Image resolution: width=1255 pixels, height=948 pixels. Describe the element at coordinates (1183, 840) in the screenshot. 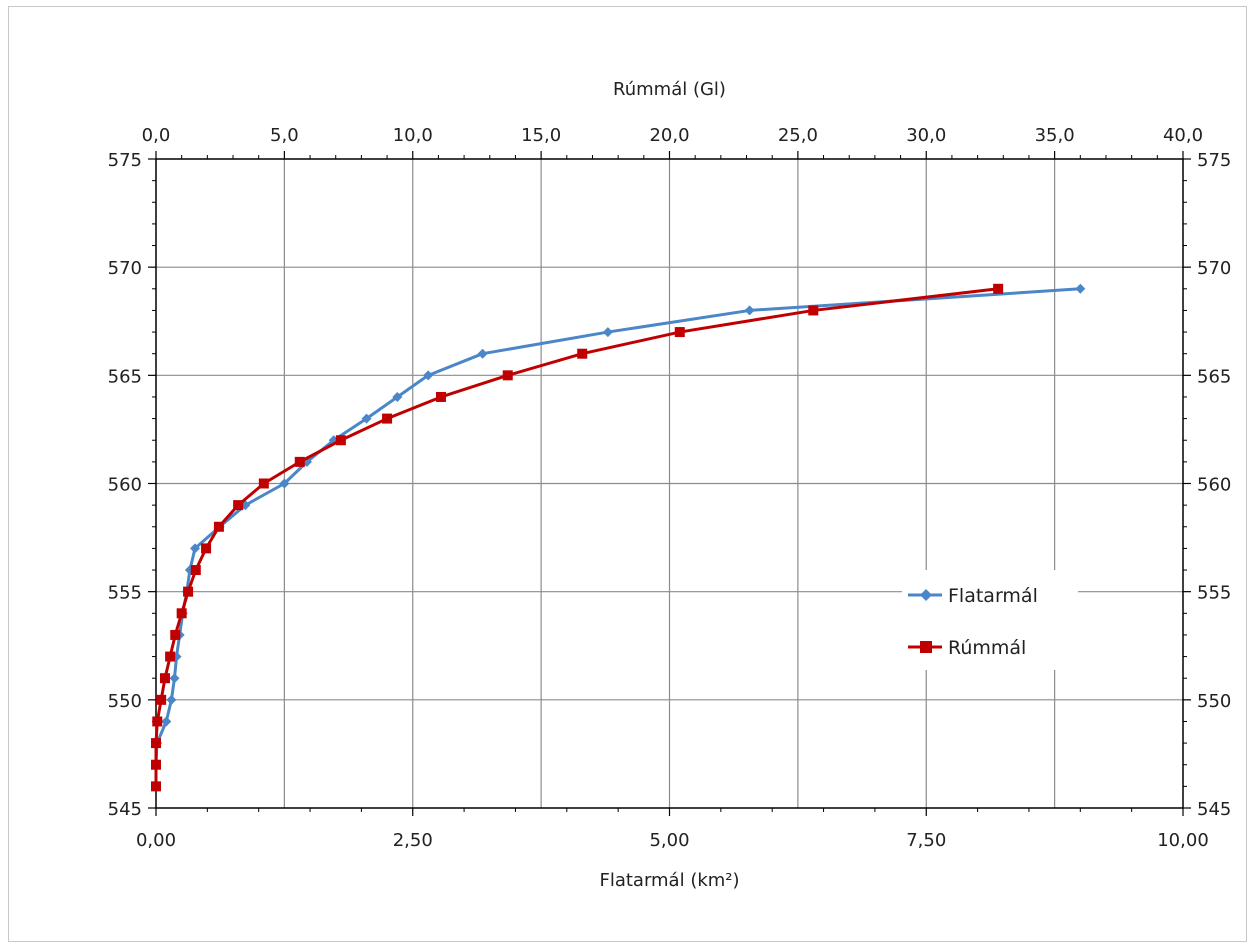

I see `x-tick-label: 10,00` at that location.